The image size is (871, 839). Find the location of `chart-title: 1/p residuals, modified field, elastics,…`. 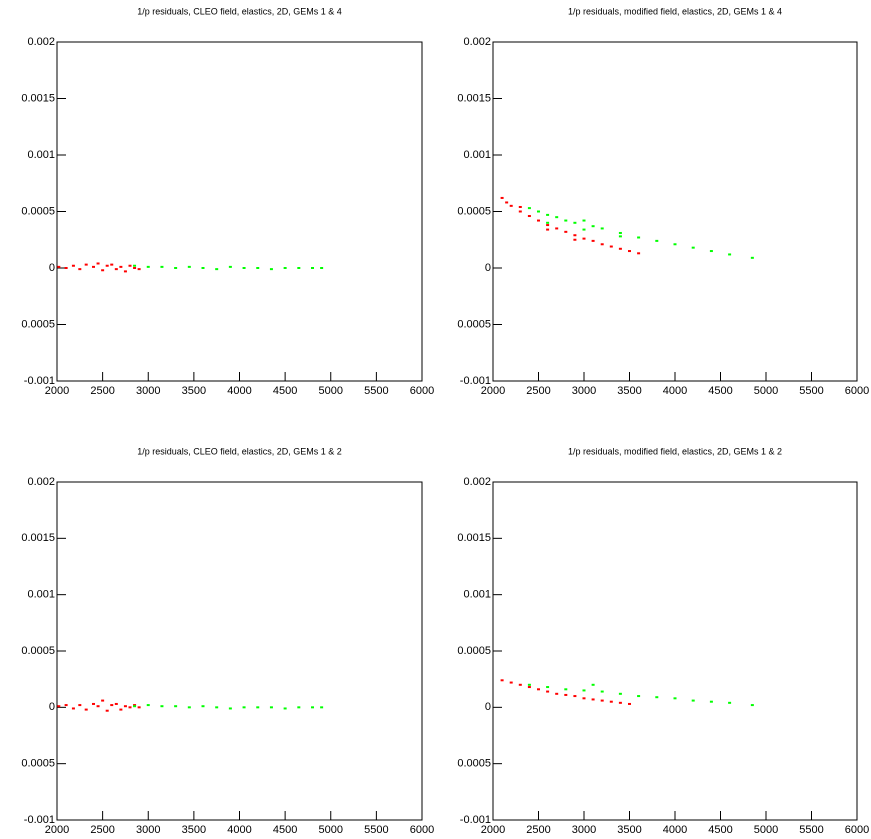

chart-title: 1/p residuals, modified field, elastics,… is located at coordinates (675, 11).